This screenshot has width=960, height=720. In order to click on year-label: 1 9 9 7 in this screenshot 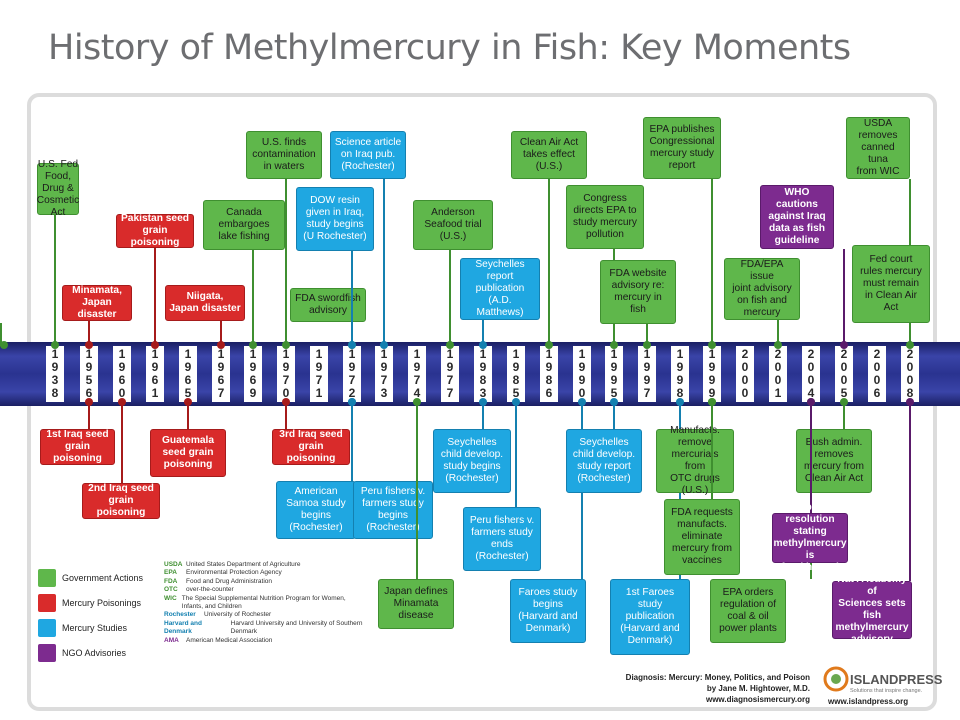, I will do `click(647, 373)`.